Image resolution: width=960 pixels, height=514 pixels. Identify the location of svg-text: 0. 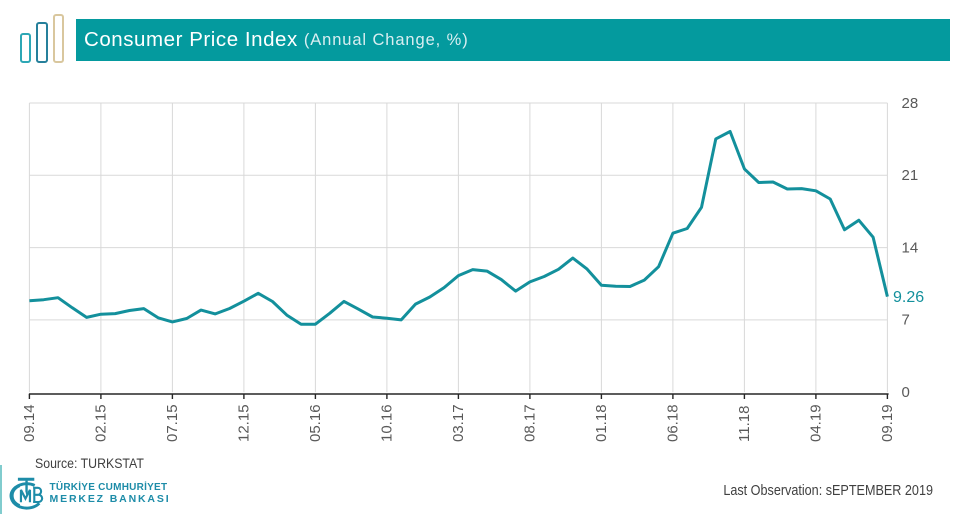
(906, 392).